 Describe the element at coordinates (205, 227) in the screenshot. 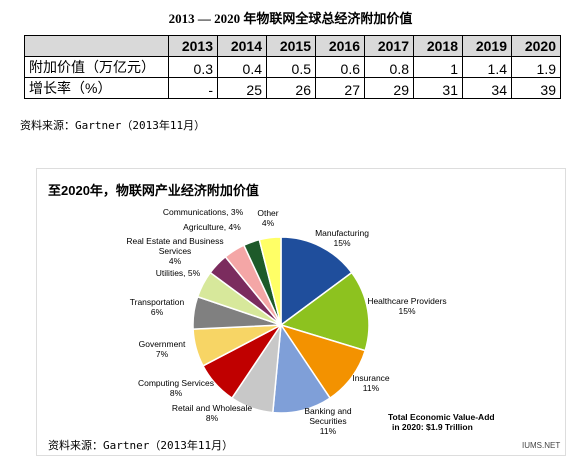

I see `slice-name: Agriculture,` at that location.